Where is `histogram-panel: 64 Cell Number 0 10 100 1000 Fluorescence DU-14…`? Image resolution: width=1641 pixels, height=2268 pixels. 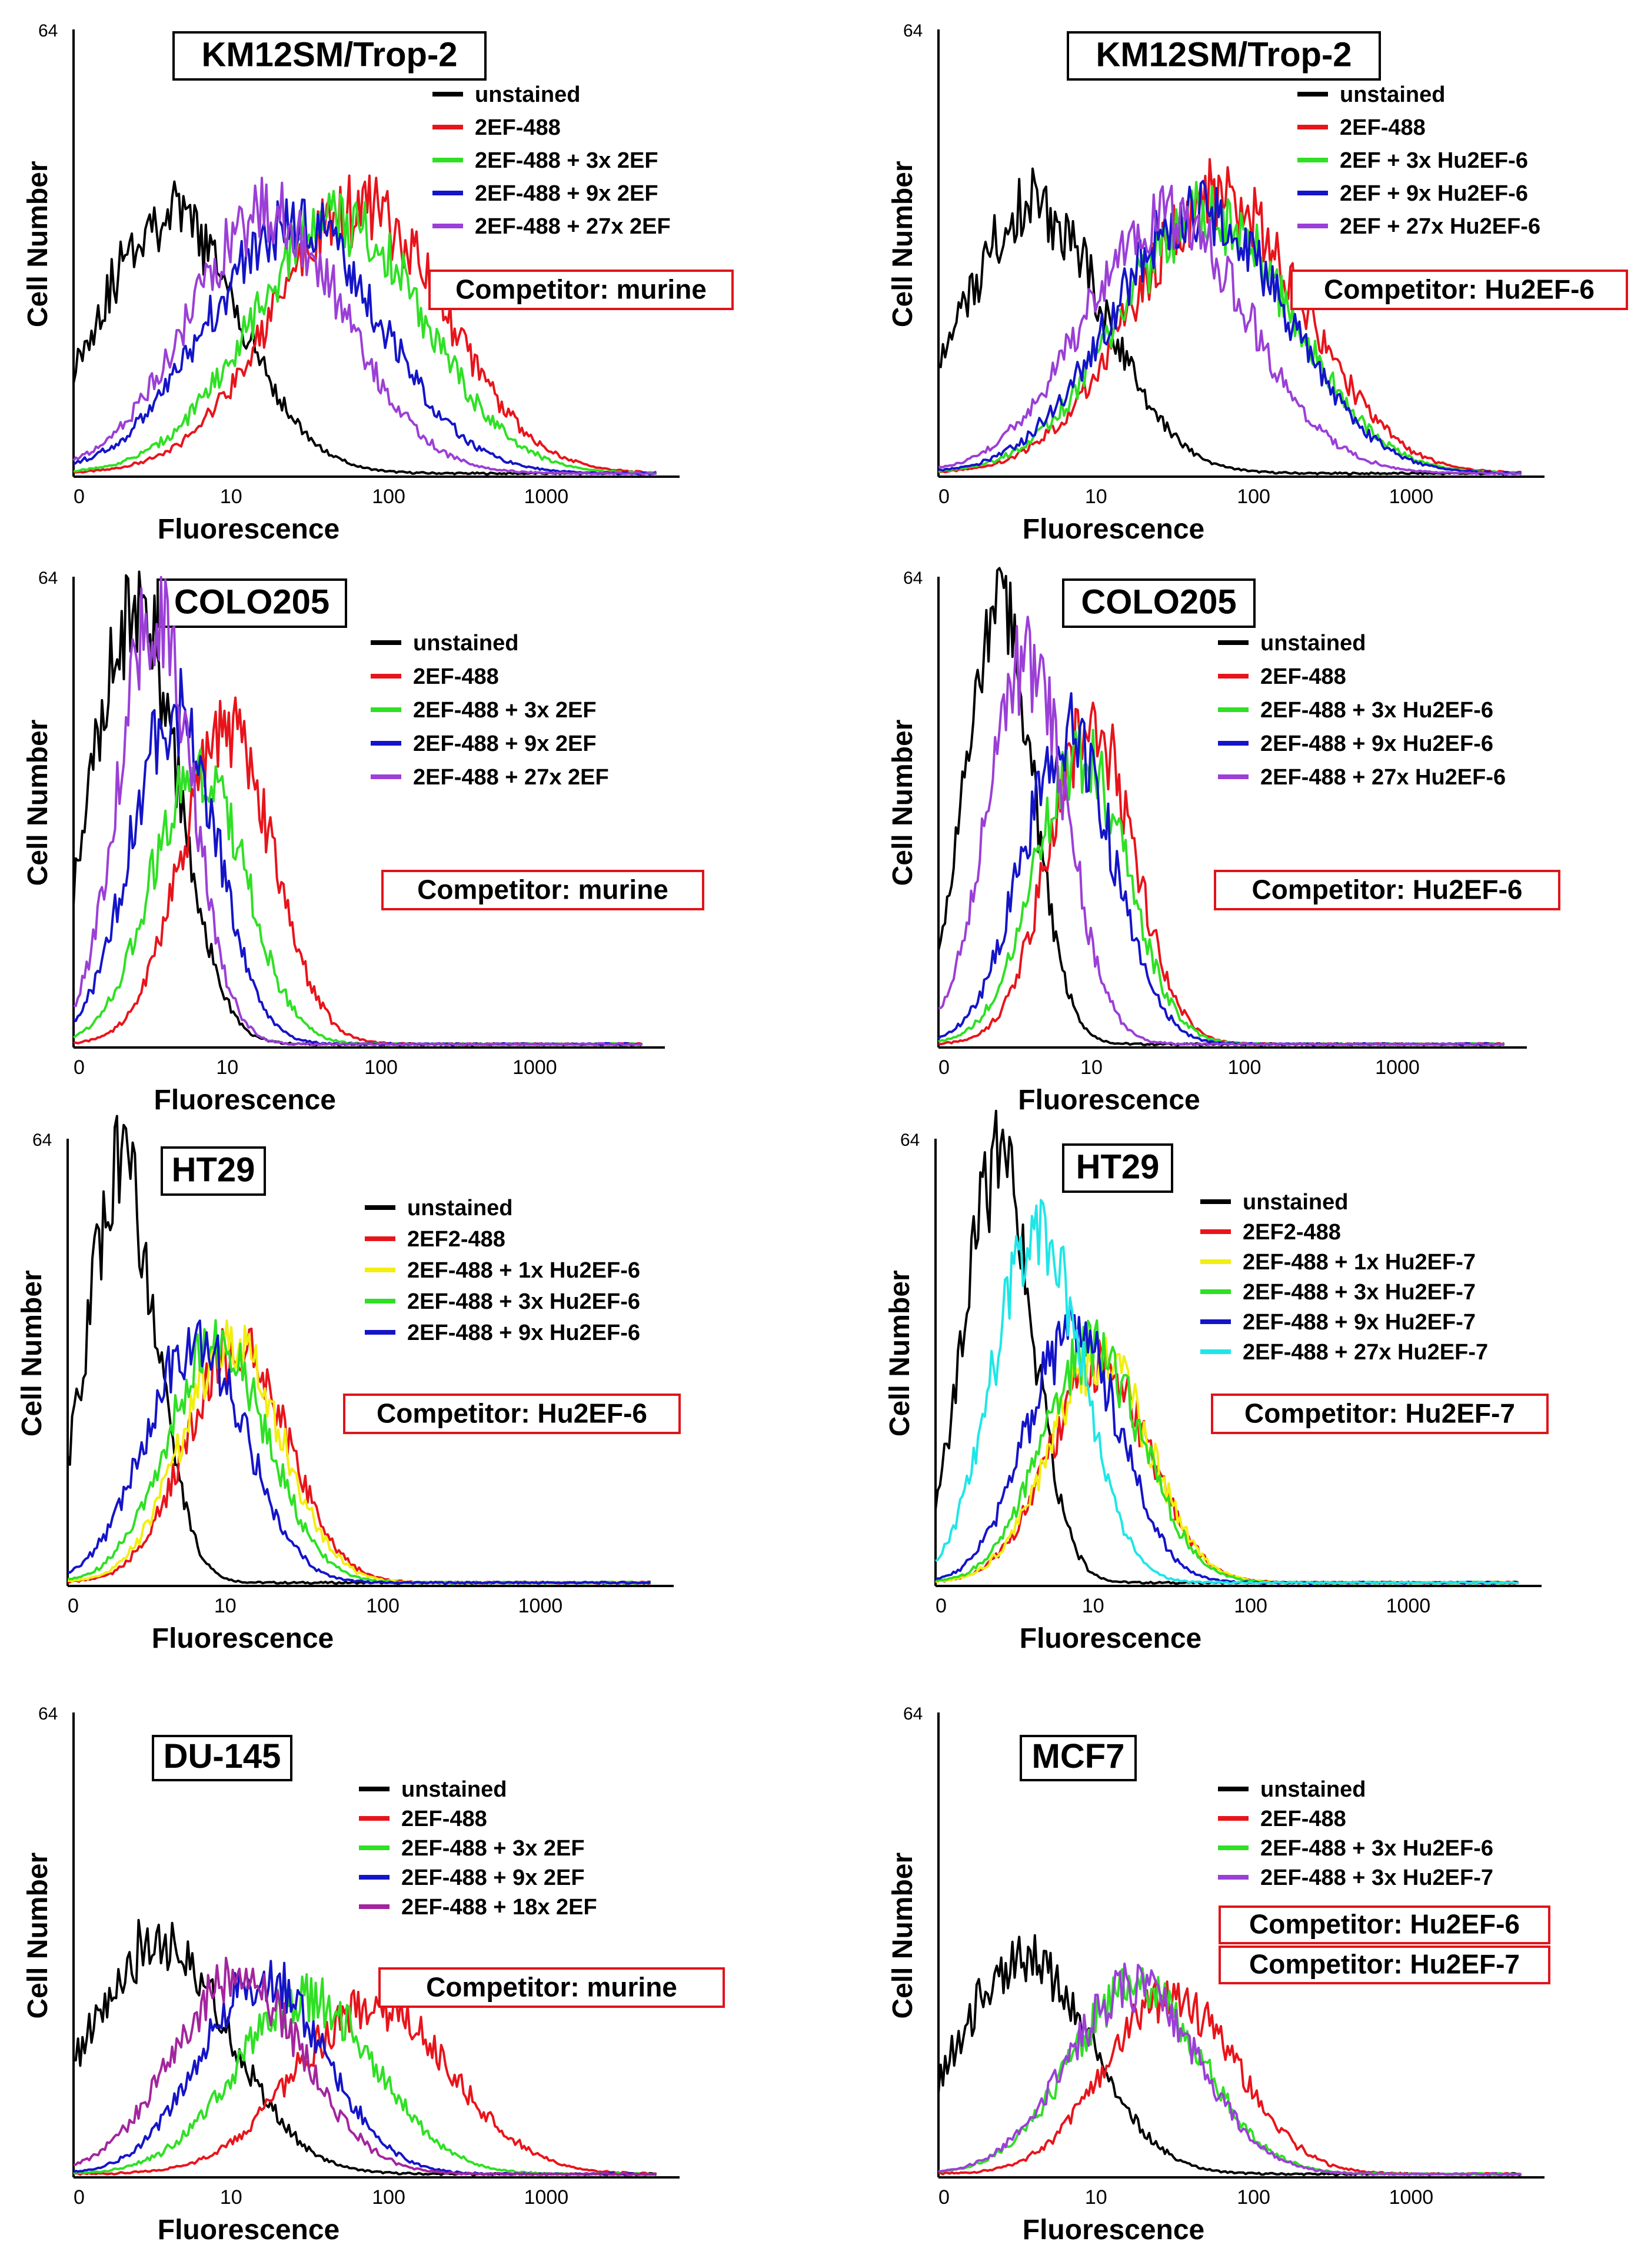 histogram-panel: 64 Cell Number 0 10 100 1000 Fluorescence DU-14… is located at coordinates (373, 1975).